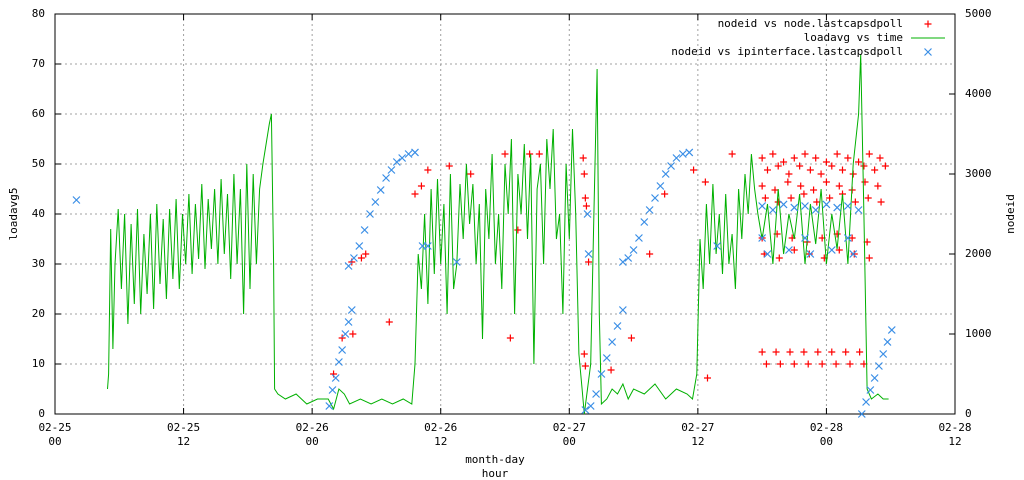  Describe the element at coordinates (38, 363) in the screenshot. I see `y-tick-label: 10` at that location.